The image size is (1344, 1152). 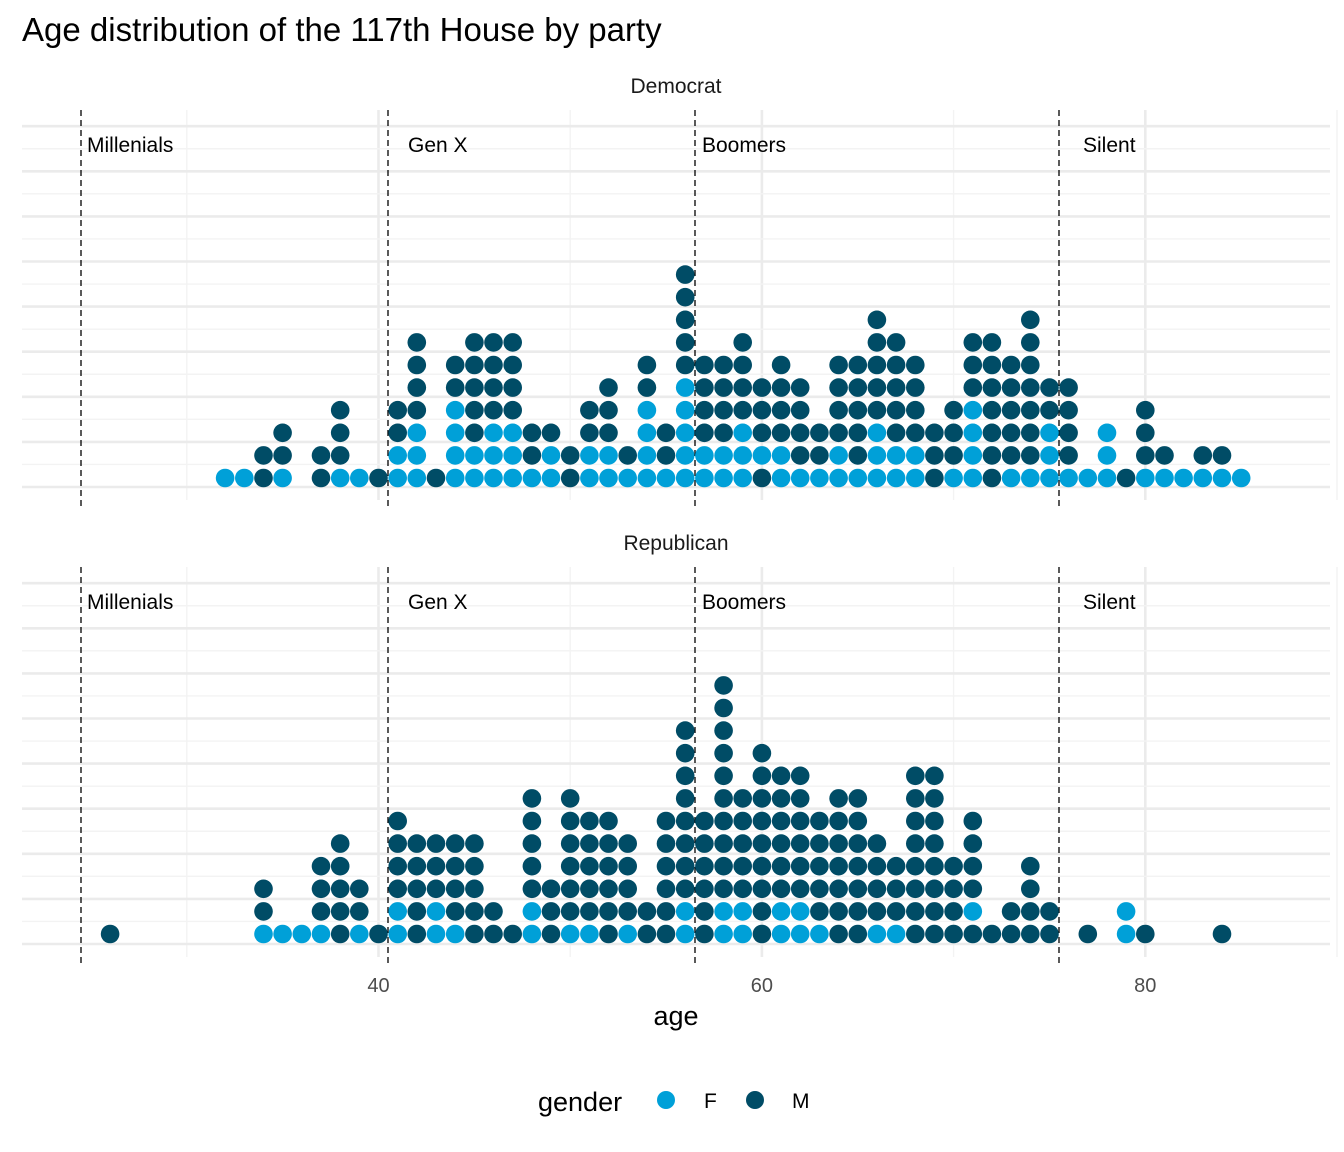 I want to click on generation-label: Boomers, so click(x=744, y=602).